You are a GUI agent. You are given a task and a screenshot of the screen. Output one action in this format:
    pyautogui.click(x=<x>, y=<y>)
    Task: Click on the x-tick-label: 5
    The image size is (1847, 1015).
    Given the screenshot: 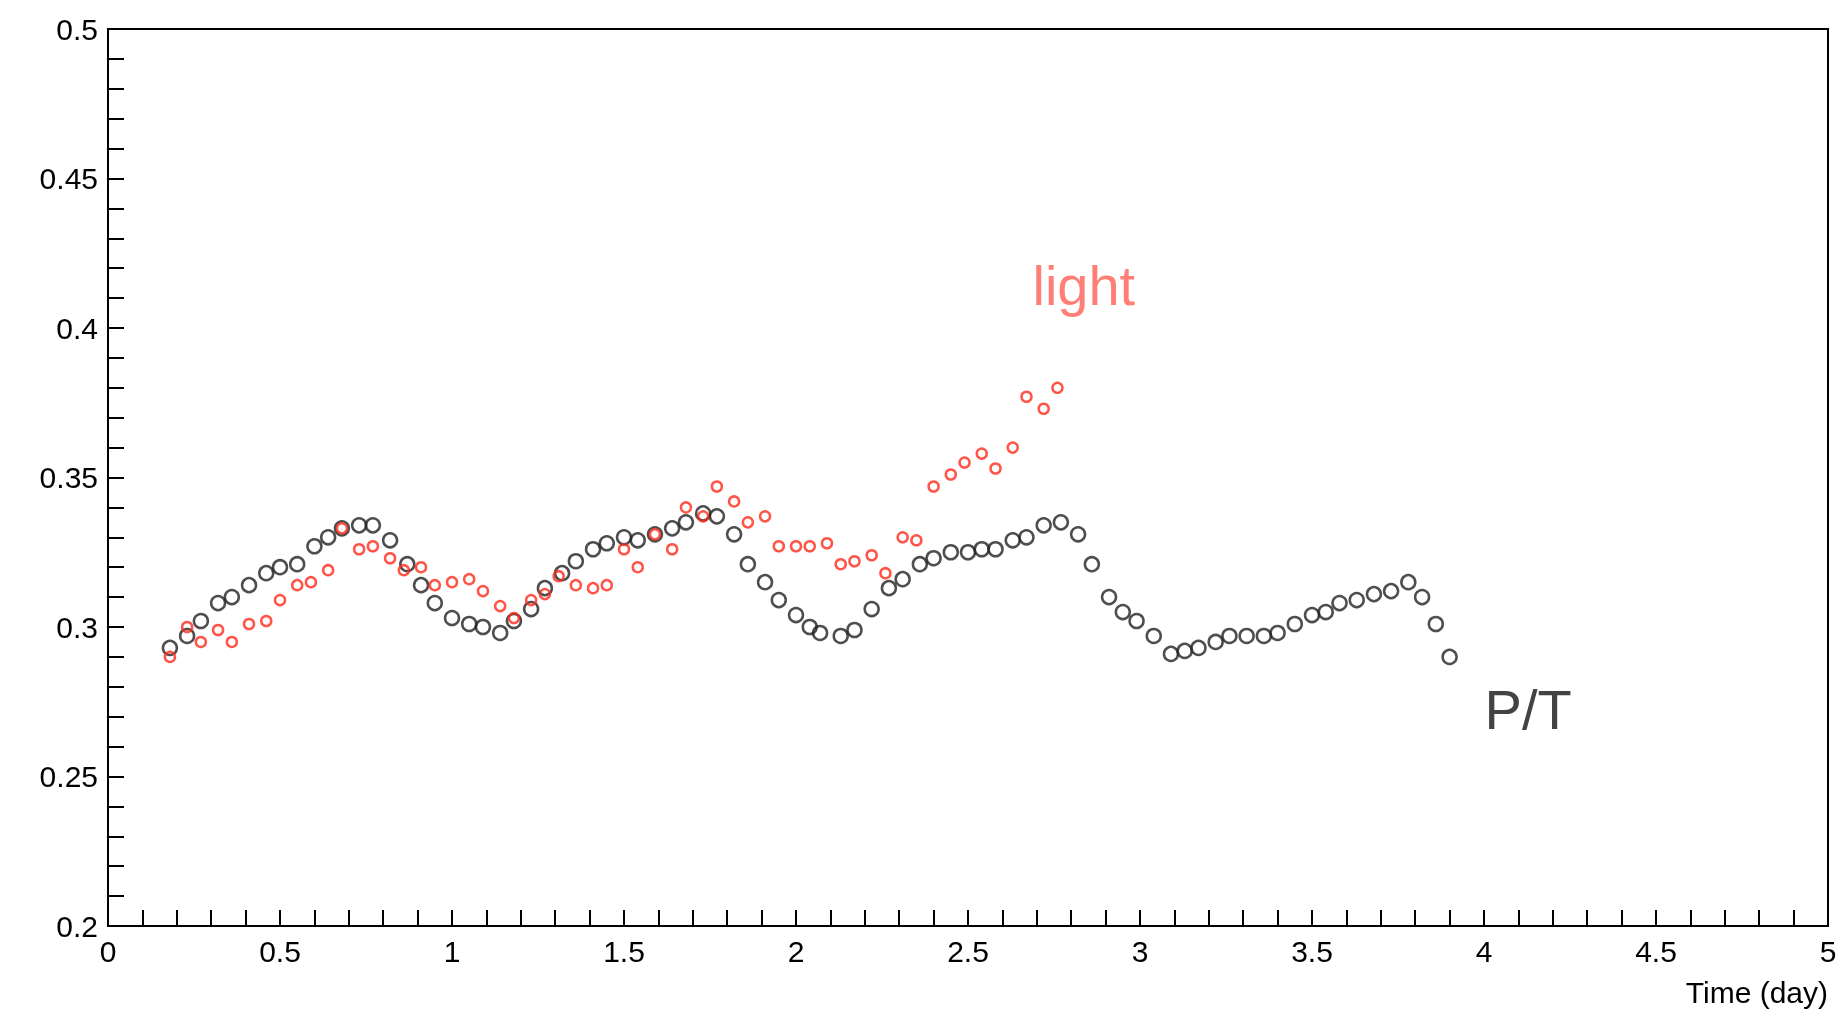 What is the action you would take?
    pyautogui.click(x=1828, y=951)
    